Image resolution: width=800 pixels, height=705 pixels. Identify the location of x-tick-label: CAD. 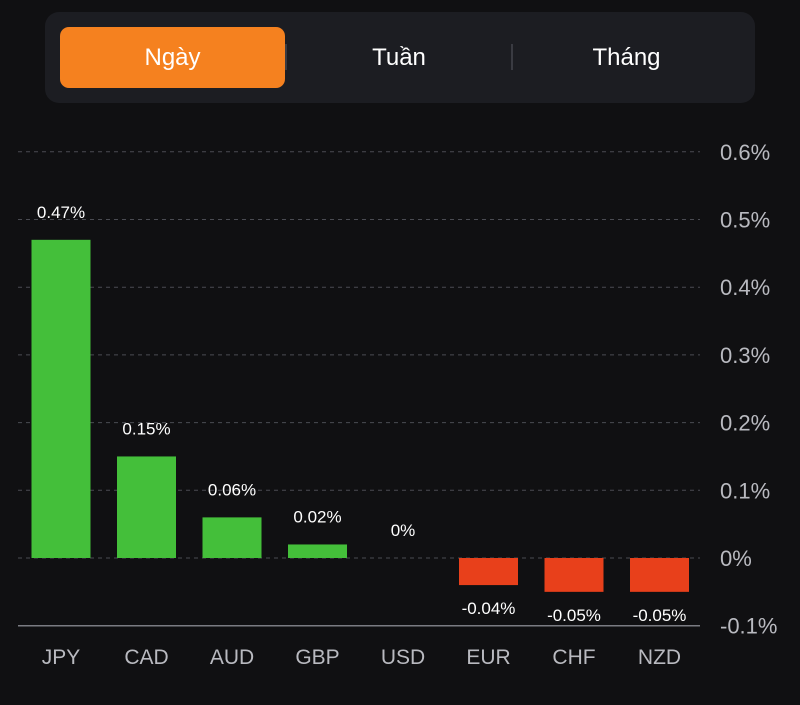
(146, 657).